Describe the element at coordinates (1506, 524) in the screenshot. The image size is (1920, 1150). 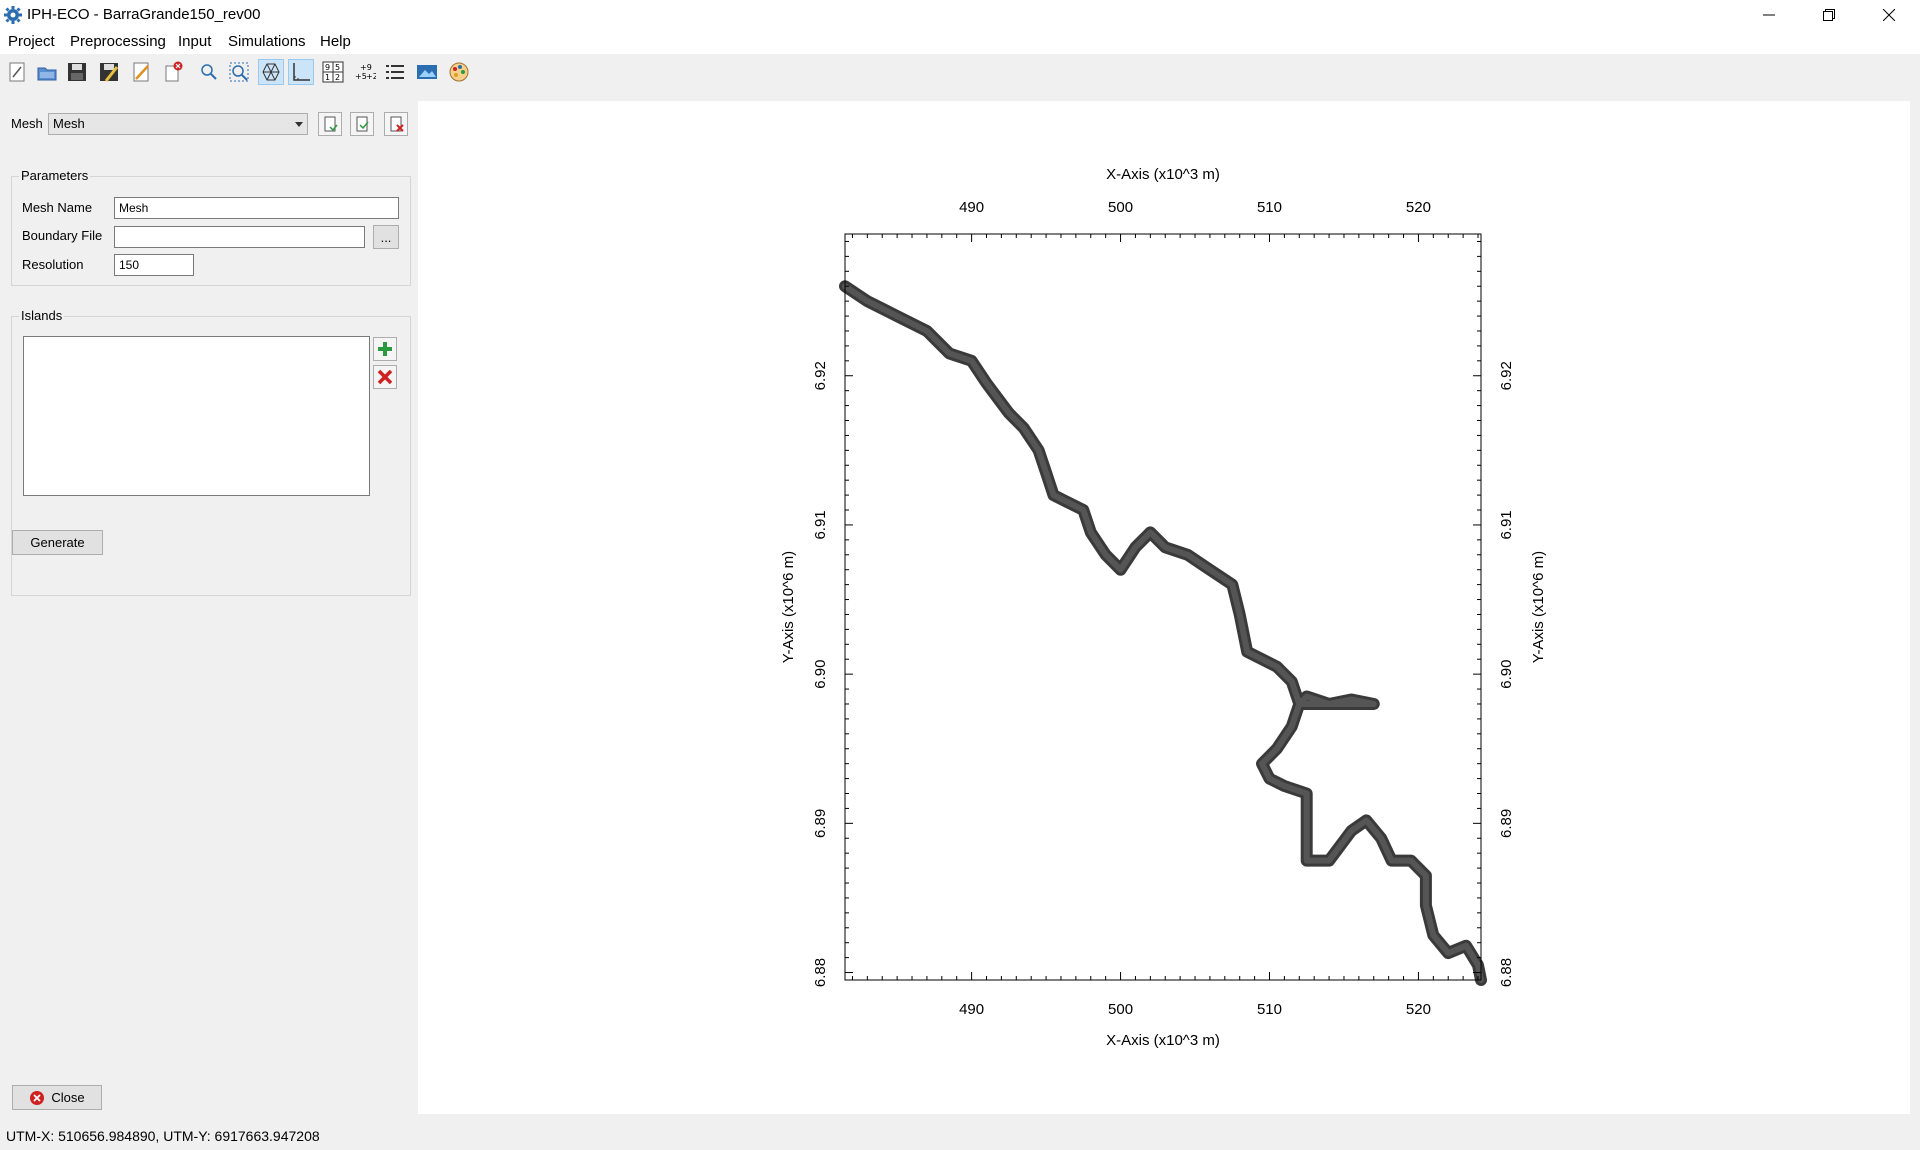
I see `y-tick-label-right: 6.91` at that location.